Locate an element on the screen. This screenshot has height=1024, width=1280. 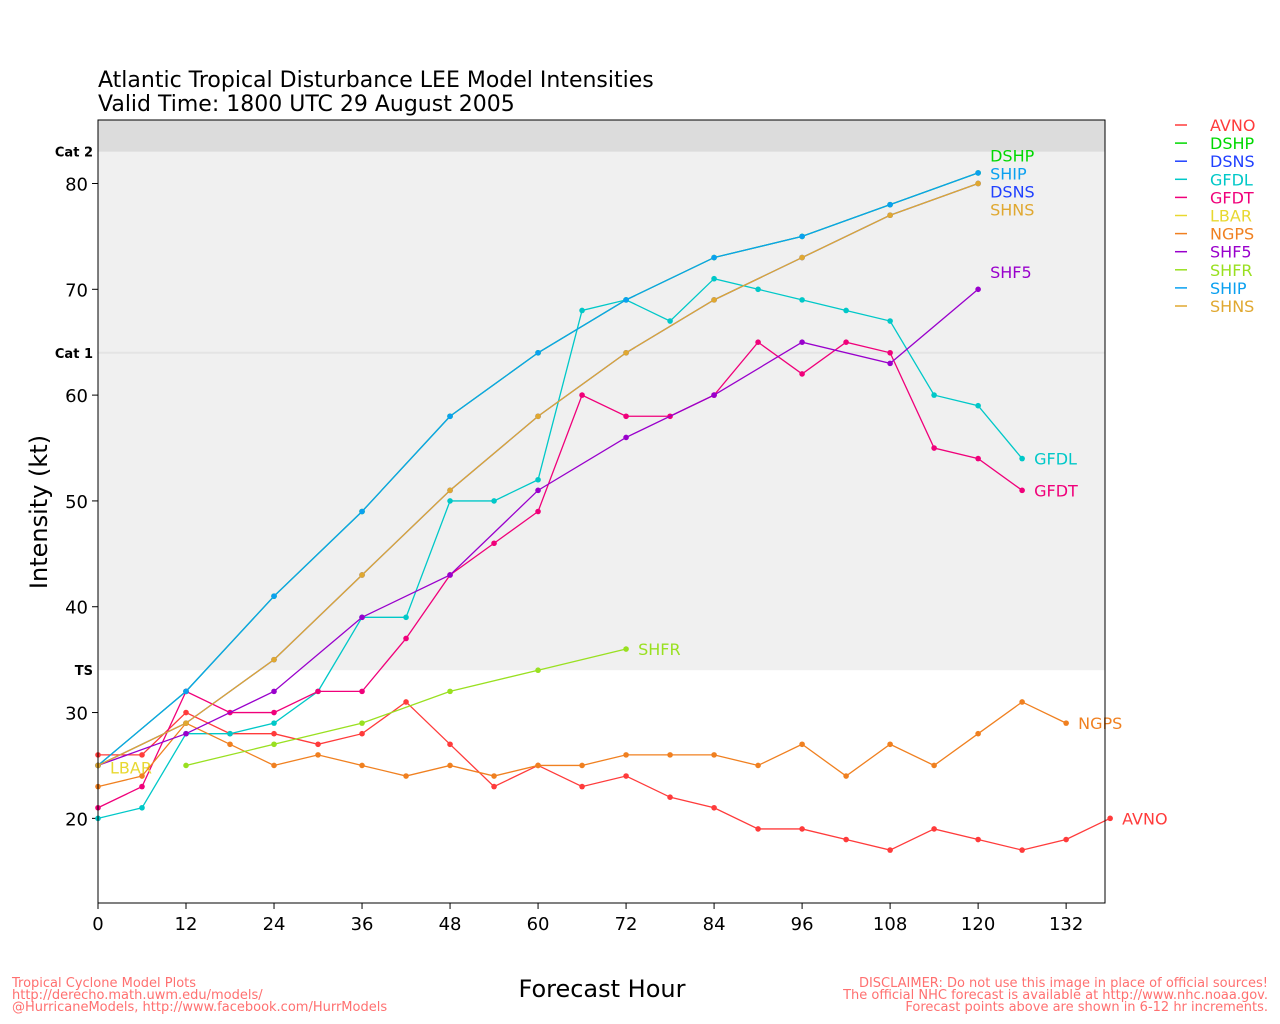
x-tick-label: 48 is located at coordinates (450, 924).